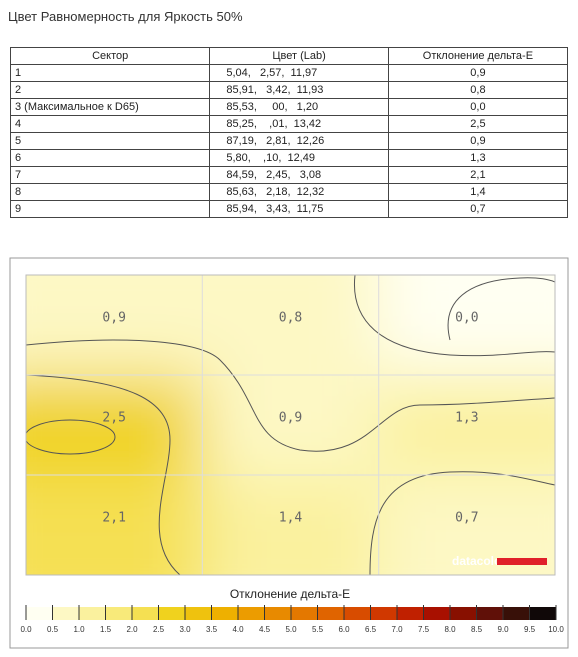  What do you see at coordinates (185, 629) in the screenshot?
I see `colorbar-tick-label: 3.0` at bounding box center [185, 629].